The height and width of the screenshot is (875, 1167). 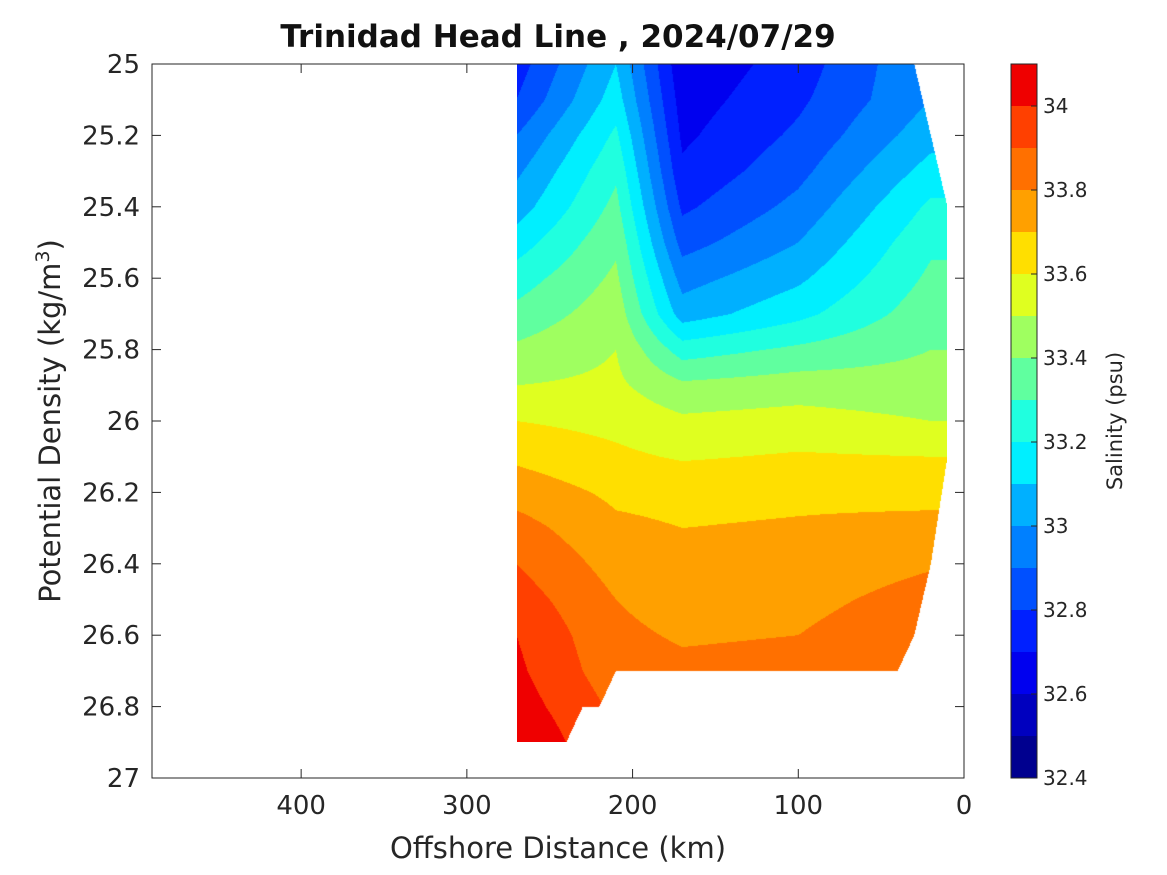 What do you see at coordinates (633, 806) in the screenshot?
I see `x-tick-label: 200` at bounding box center [633, 806].